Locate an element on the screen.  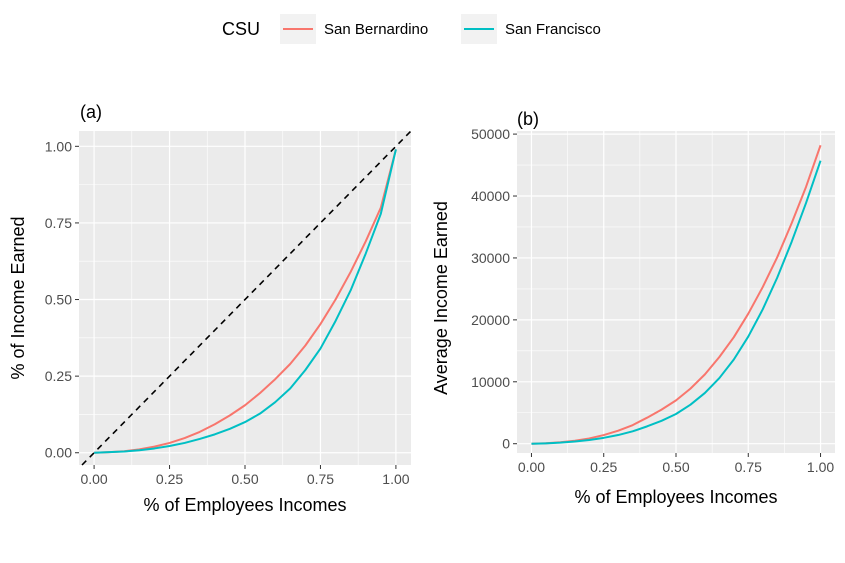
panel-a-x-axis-title: % of Employees Incomes is located at coordinates (244, 505).